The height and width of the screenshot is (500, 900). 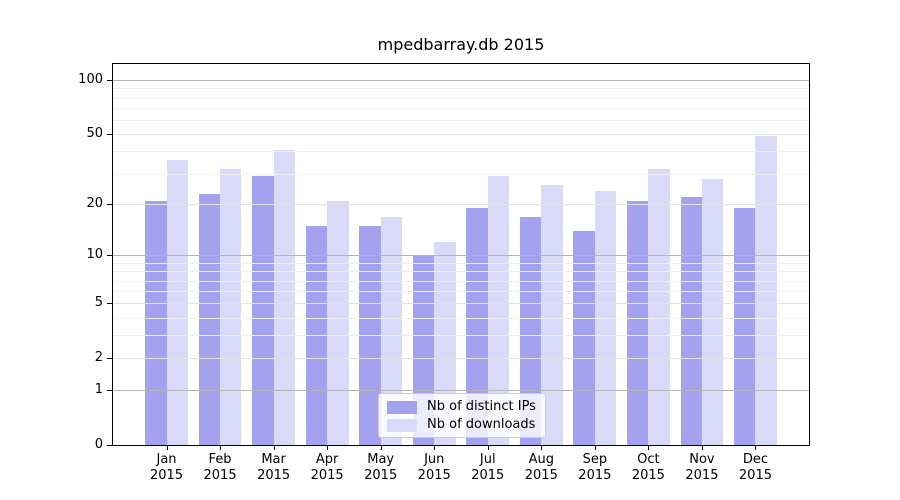 What do you see at coordinates (461, 44) in the screenshot?
I see `chart-title: mpedbarray.db 2015` at bounding box center [461, 44].